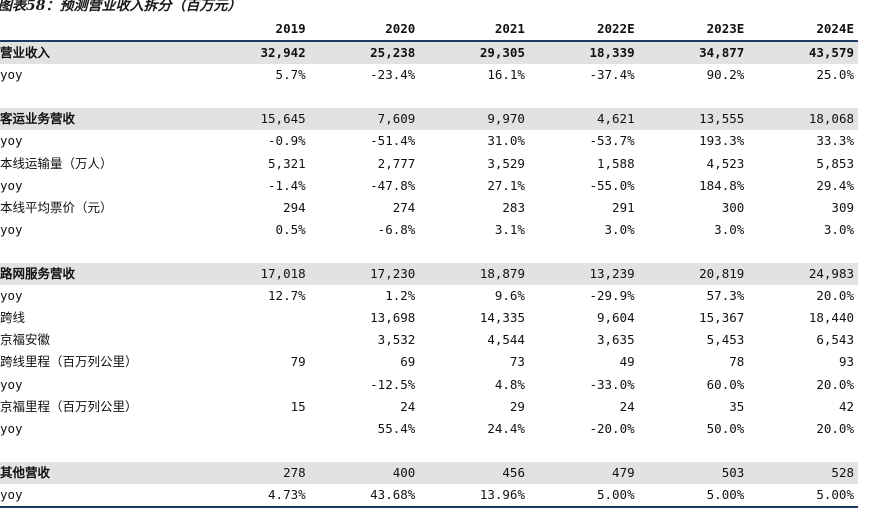  Describe the element at coordinates (612, 428) in the screenshot. I see `value-cell: -20.0%` at that location.